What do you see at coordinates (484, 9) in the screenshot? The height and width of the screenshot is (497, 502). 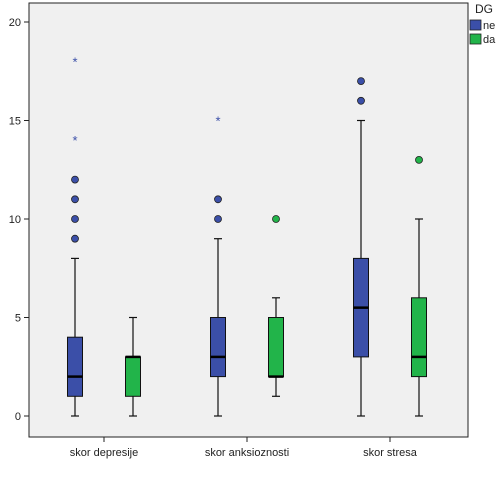 I see `legend-title: DG` at bounding box center [484, 9].